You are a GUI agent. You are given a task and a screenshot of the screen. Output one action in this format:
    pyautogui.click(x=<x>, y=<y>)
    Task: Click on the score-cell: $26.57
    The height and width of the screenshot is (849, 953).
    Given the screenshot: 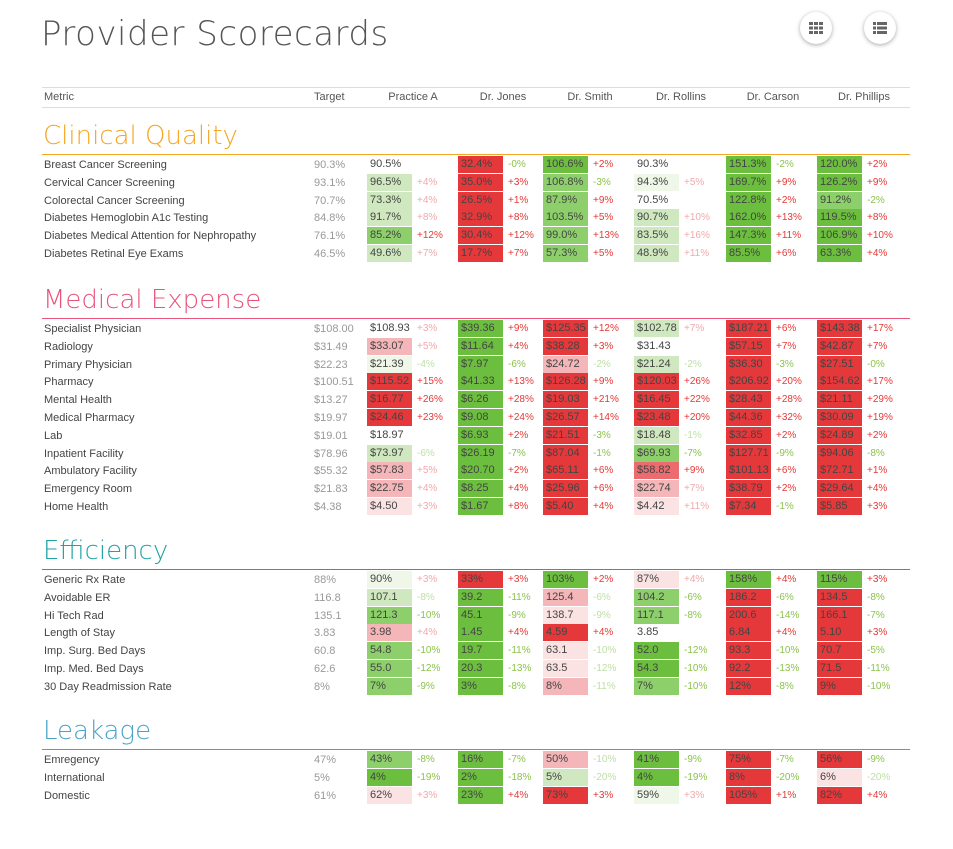 What is the action you would take?
    pyautogui.click(x=565, y=417)
    